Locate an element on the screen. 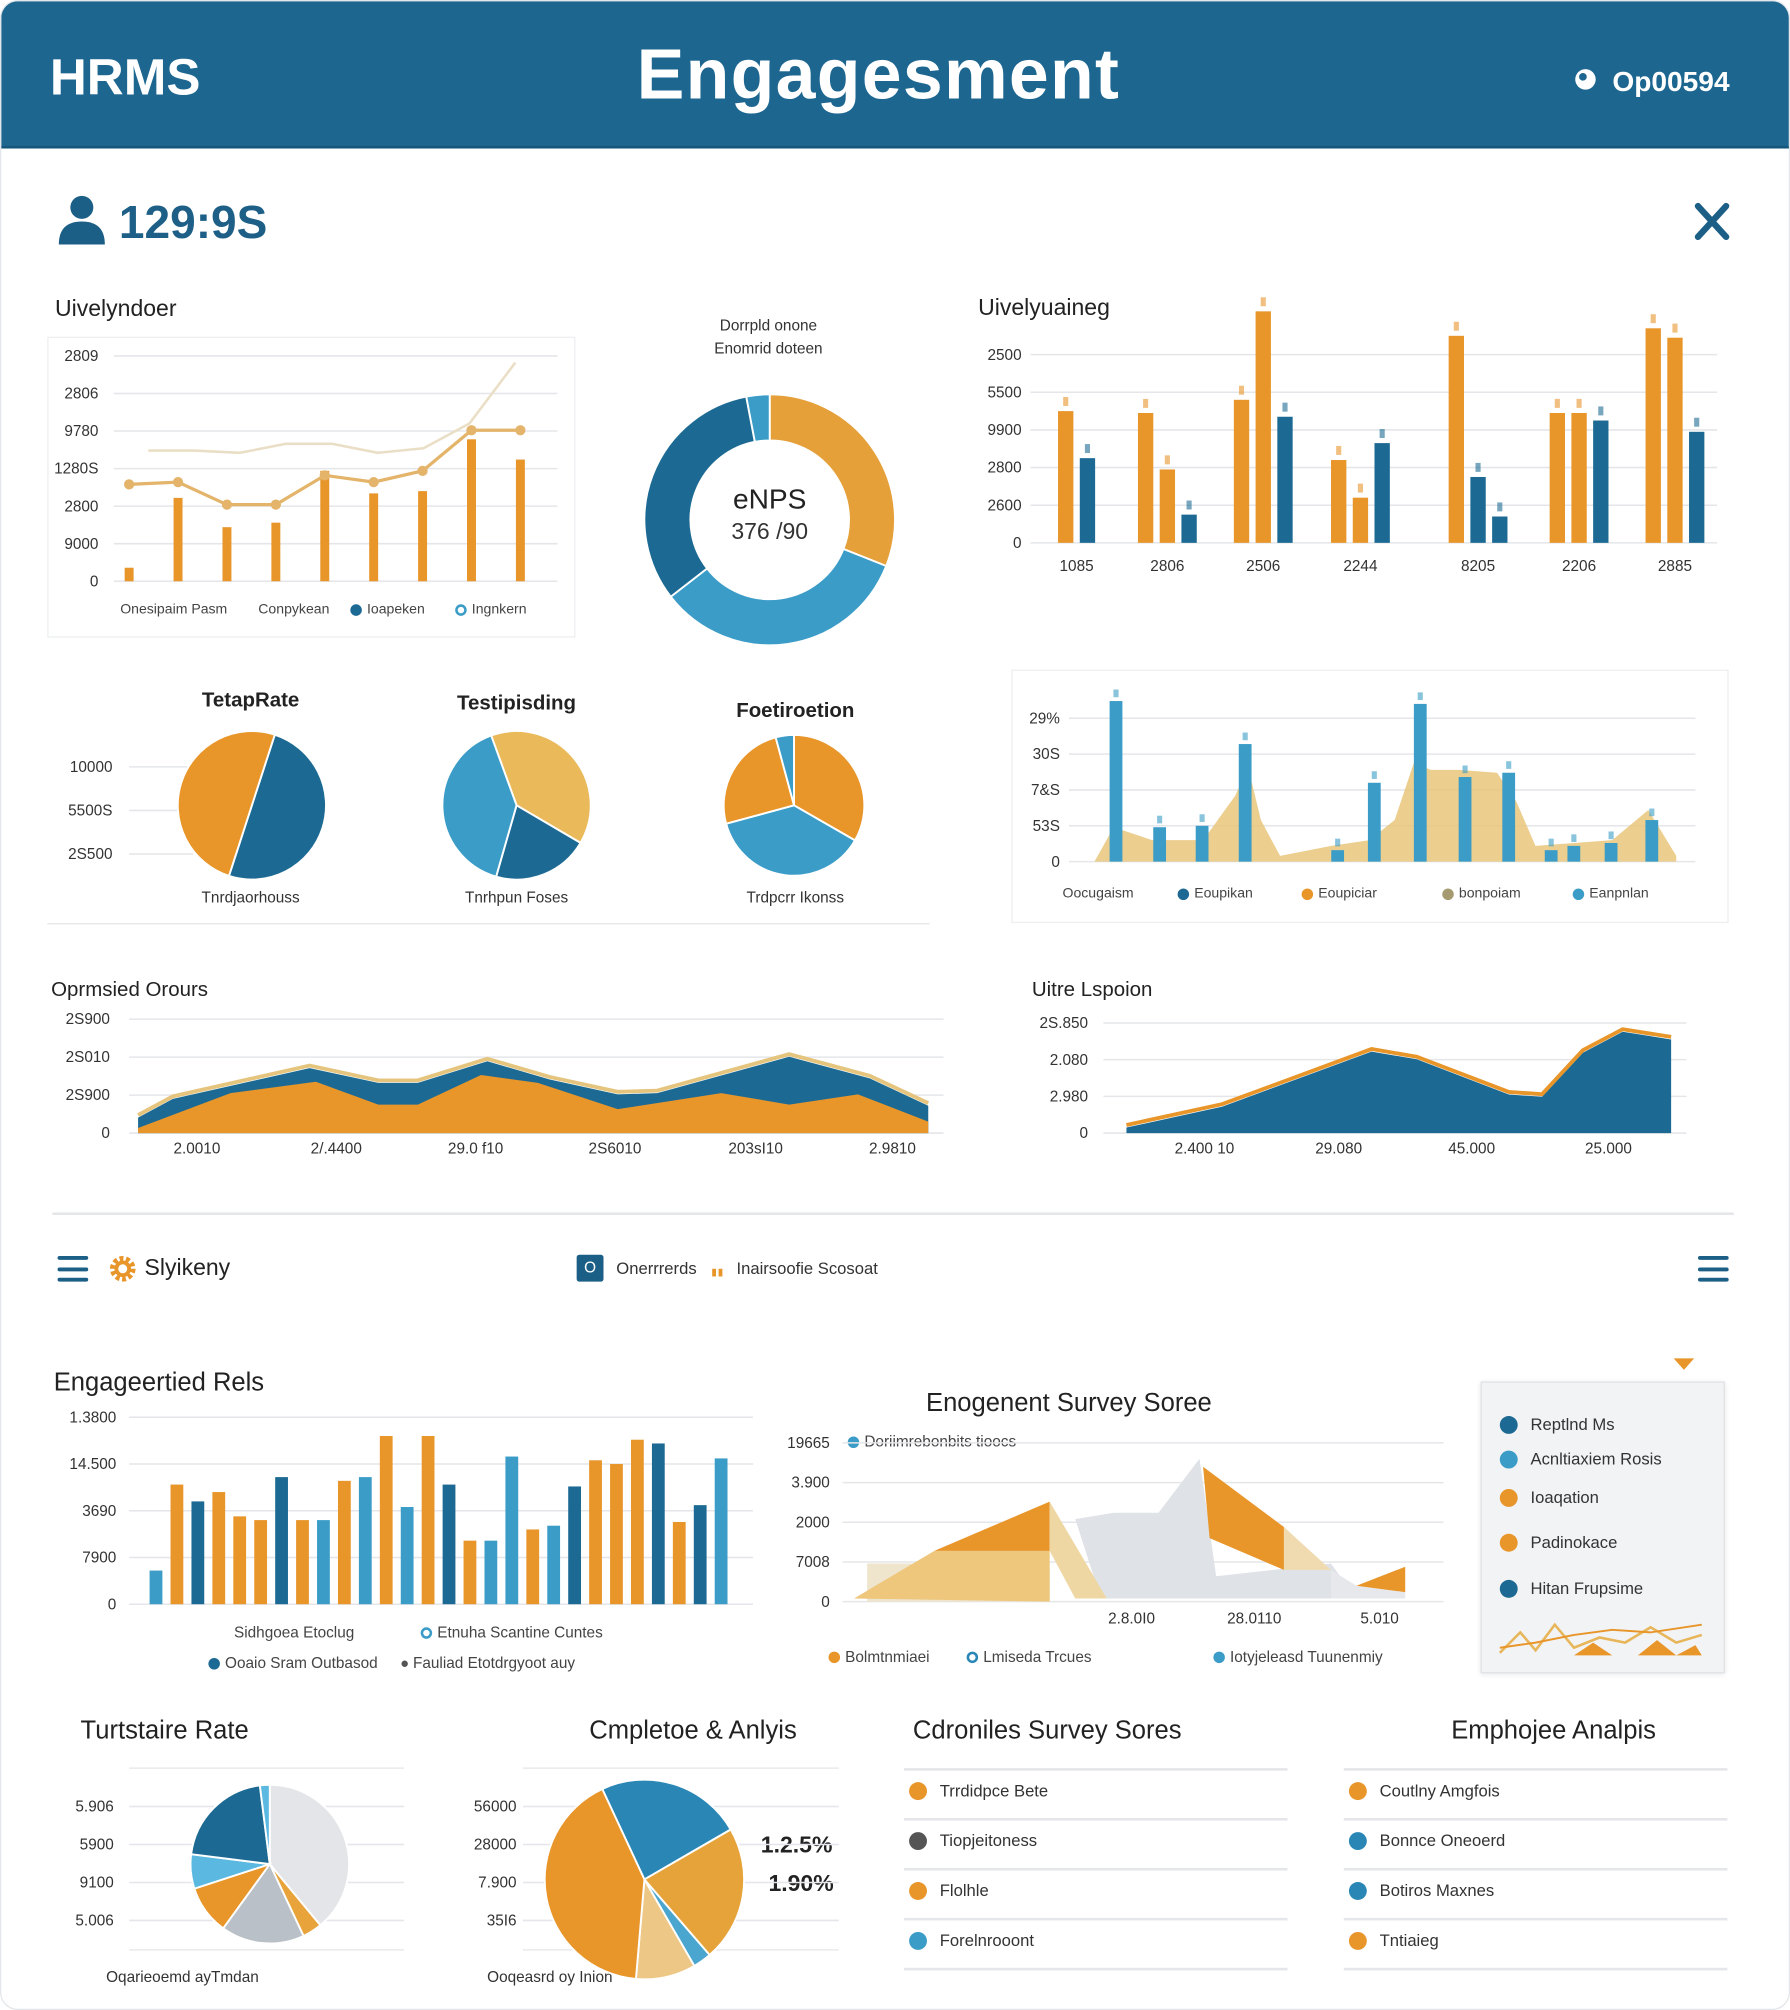 This screenshot has height=2010, width=1790. filter-label-2: Inairsoofie Scosoat is located at coordinates (807, 1268).